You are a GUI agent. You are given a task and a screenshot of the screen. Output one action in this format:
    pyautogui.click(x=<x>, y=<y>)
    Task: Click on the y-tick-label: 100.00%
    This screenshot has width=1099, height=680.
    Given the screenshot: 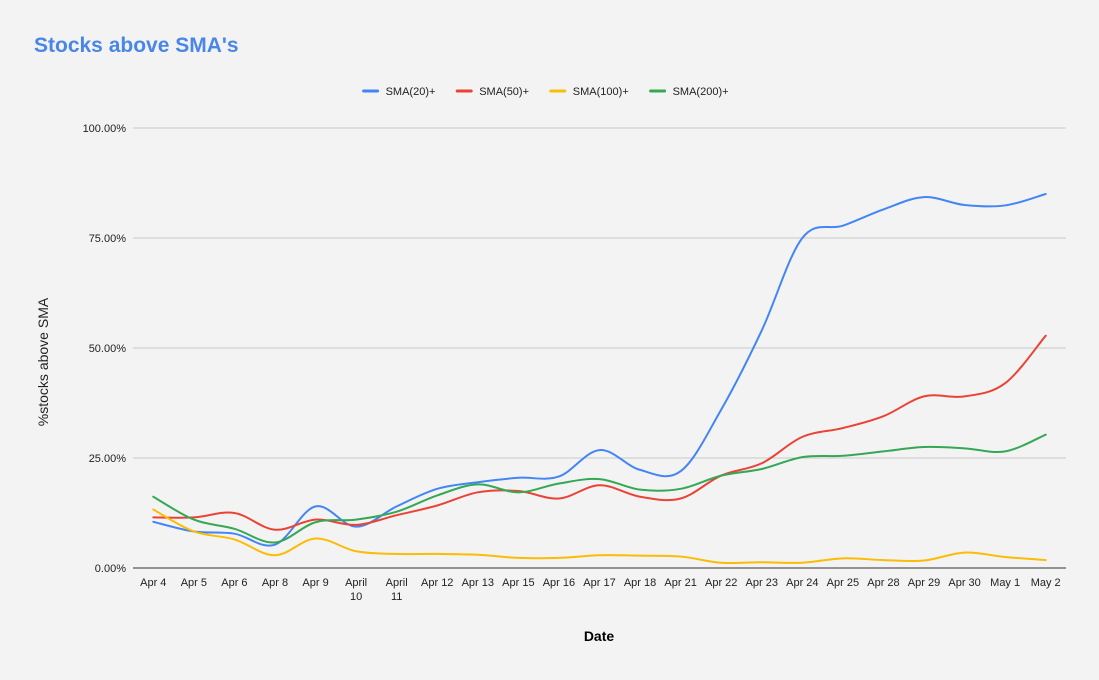 What is the action you would take?
    pyautogui.click(x=105, y=129)
    